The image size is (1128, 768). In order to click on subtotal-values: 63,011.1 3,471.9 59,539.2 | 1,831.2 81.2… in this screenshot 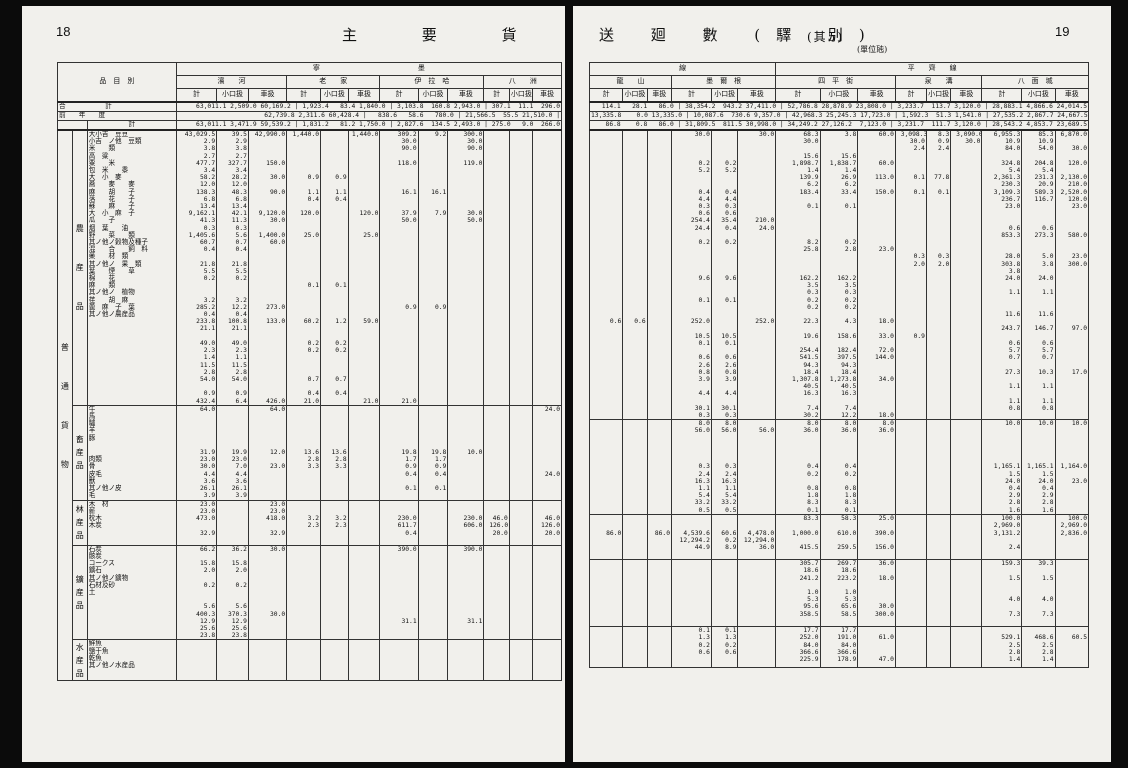, I will do `click(369, 125)`.